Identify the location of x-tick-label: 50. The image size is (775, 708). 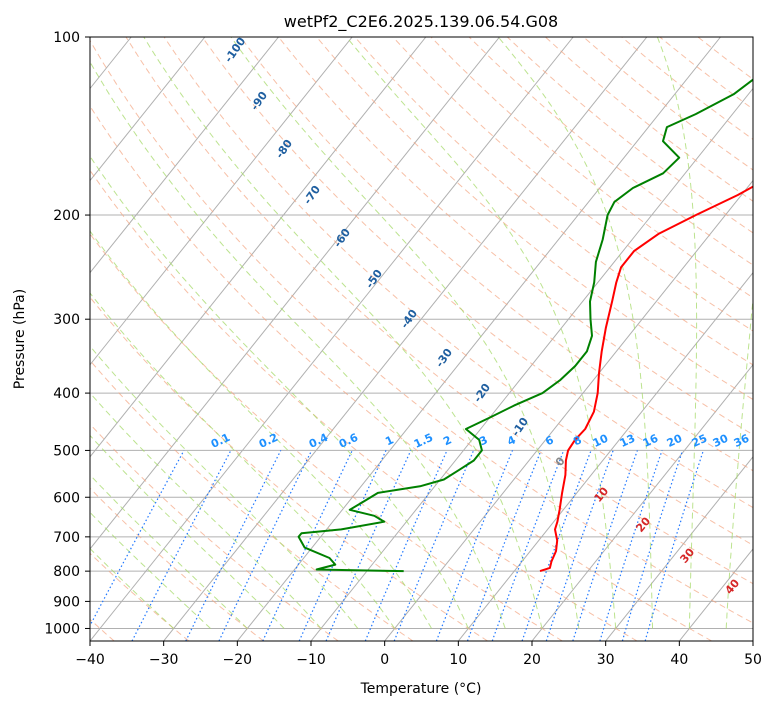
(753, 660).